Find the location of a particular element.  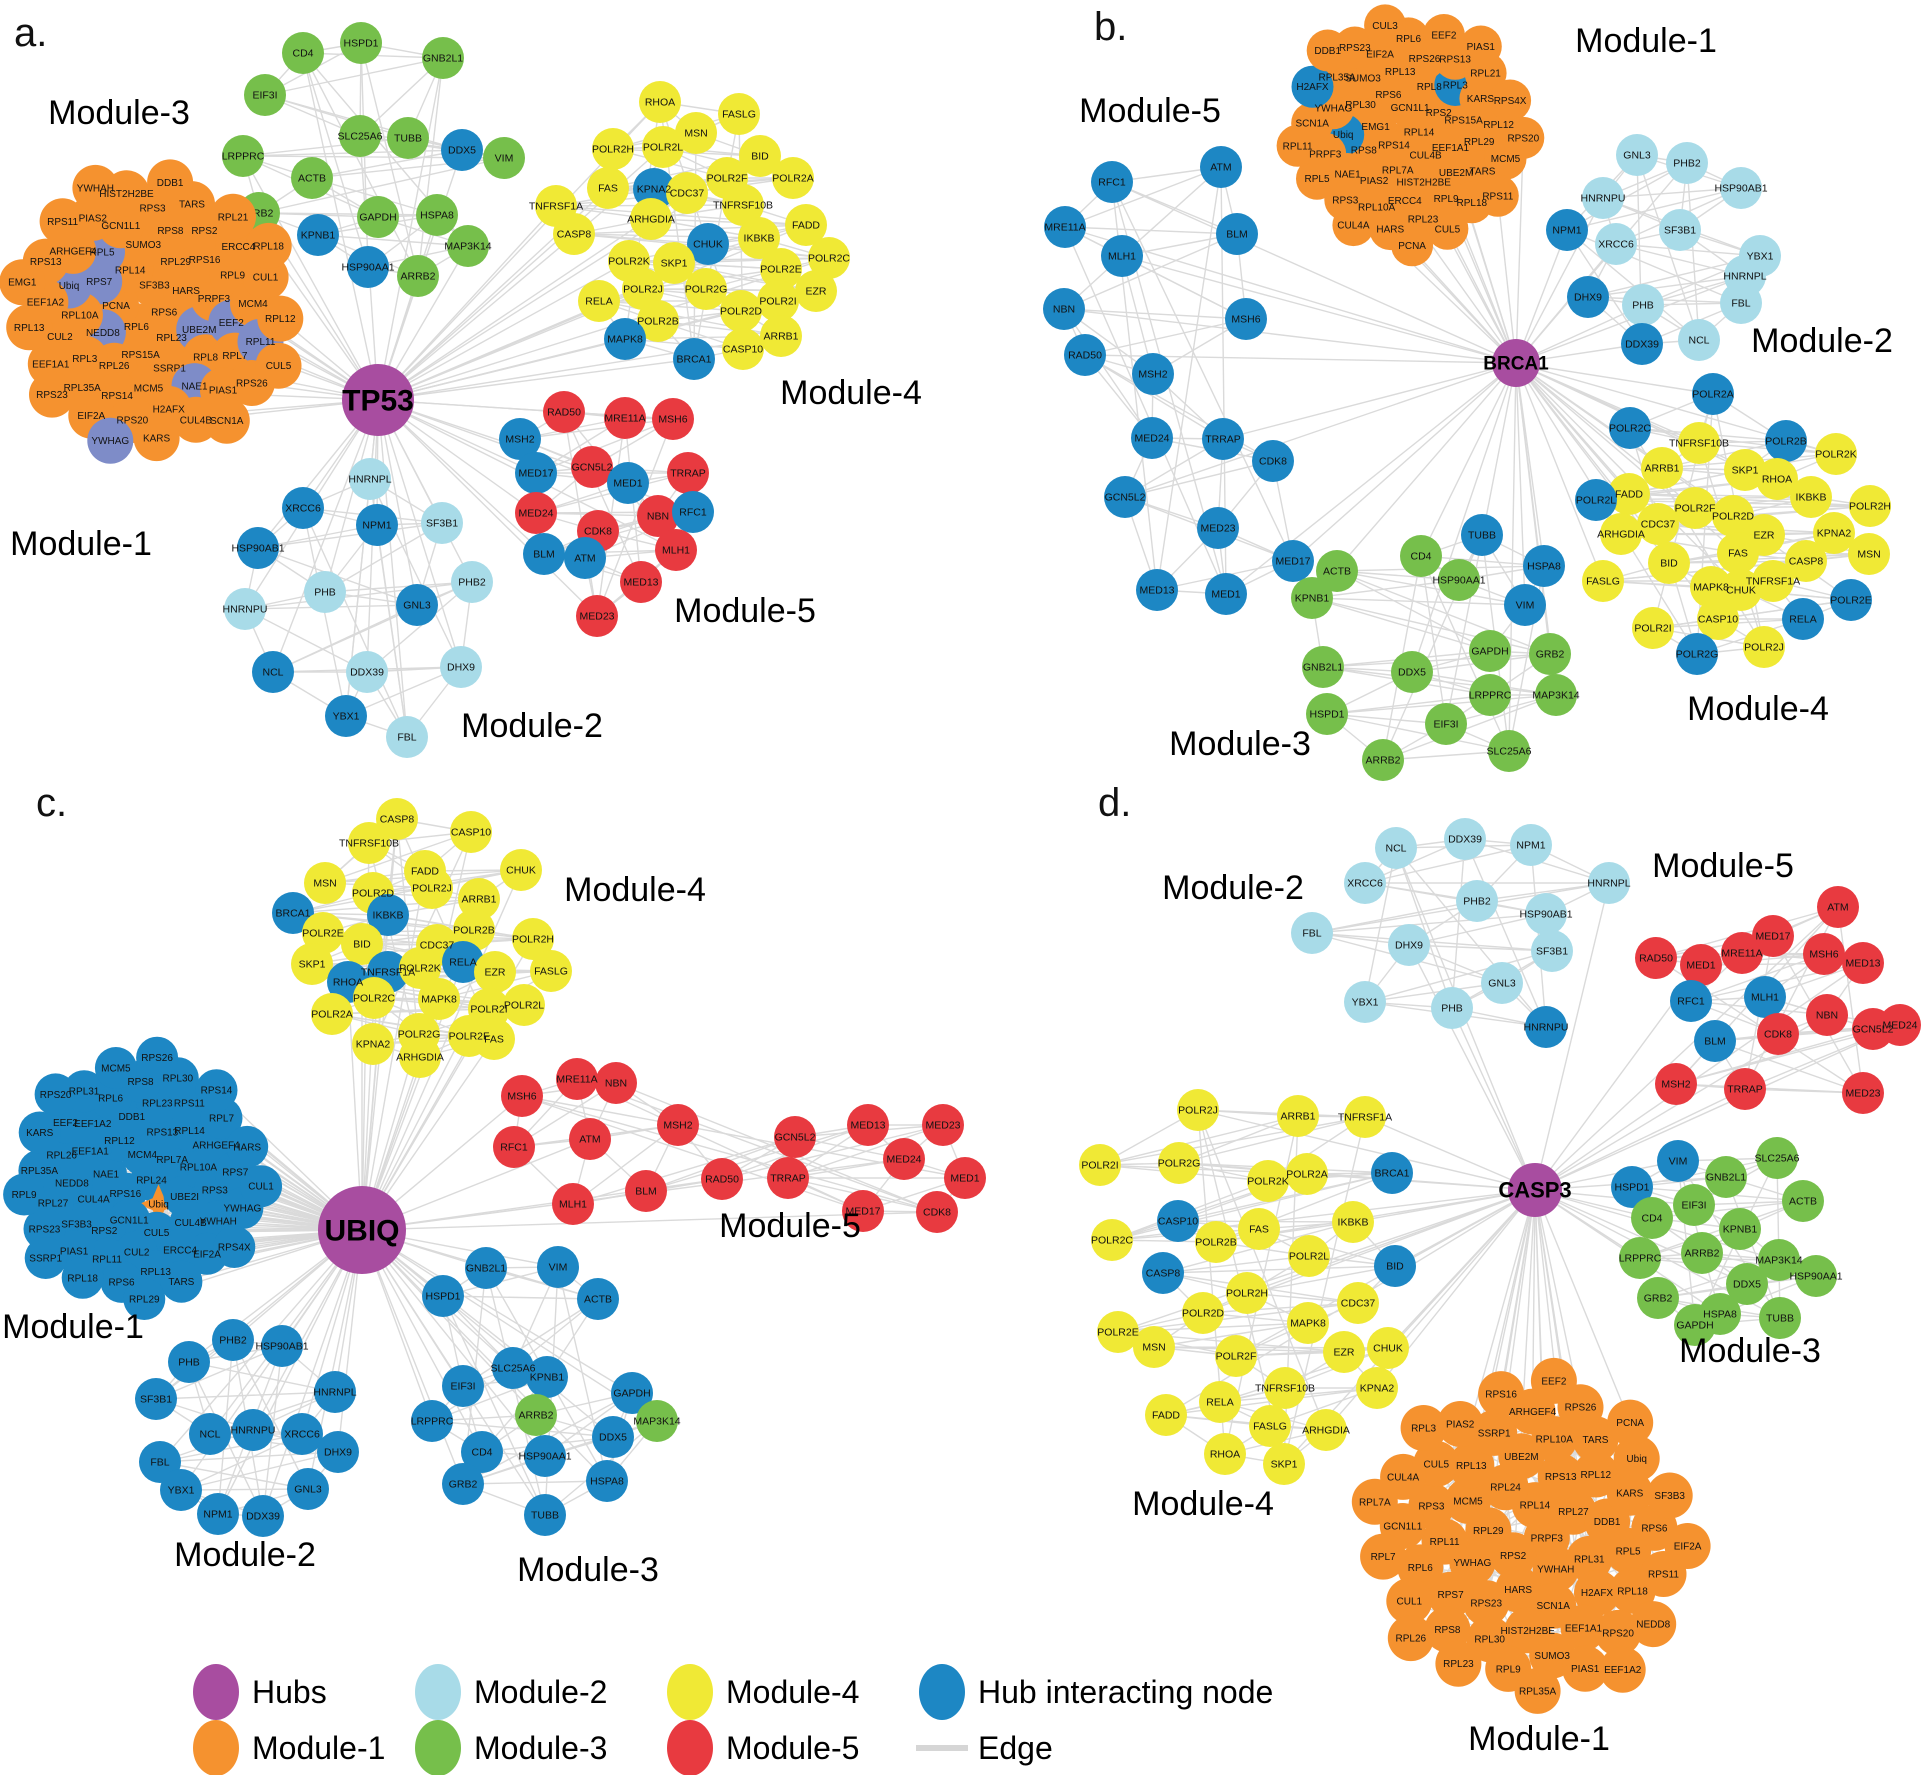

node-MAP3K14 is located at coordinates (1556, 695).